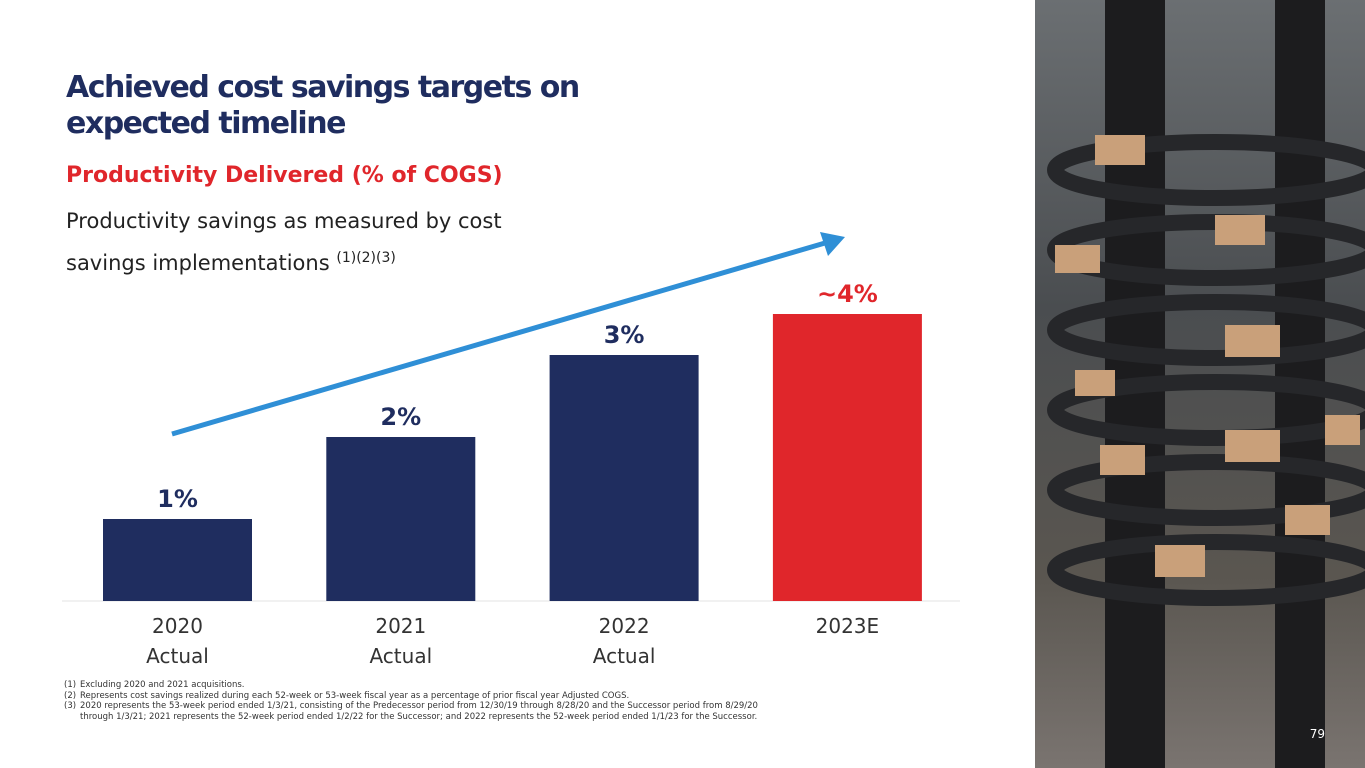 This screenshot has width=1365, height=768. Describe the element at coordinates (401, 519) in the screenshot. I see `bar-2021-actual` at that location.